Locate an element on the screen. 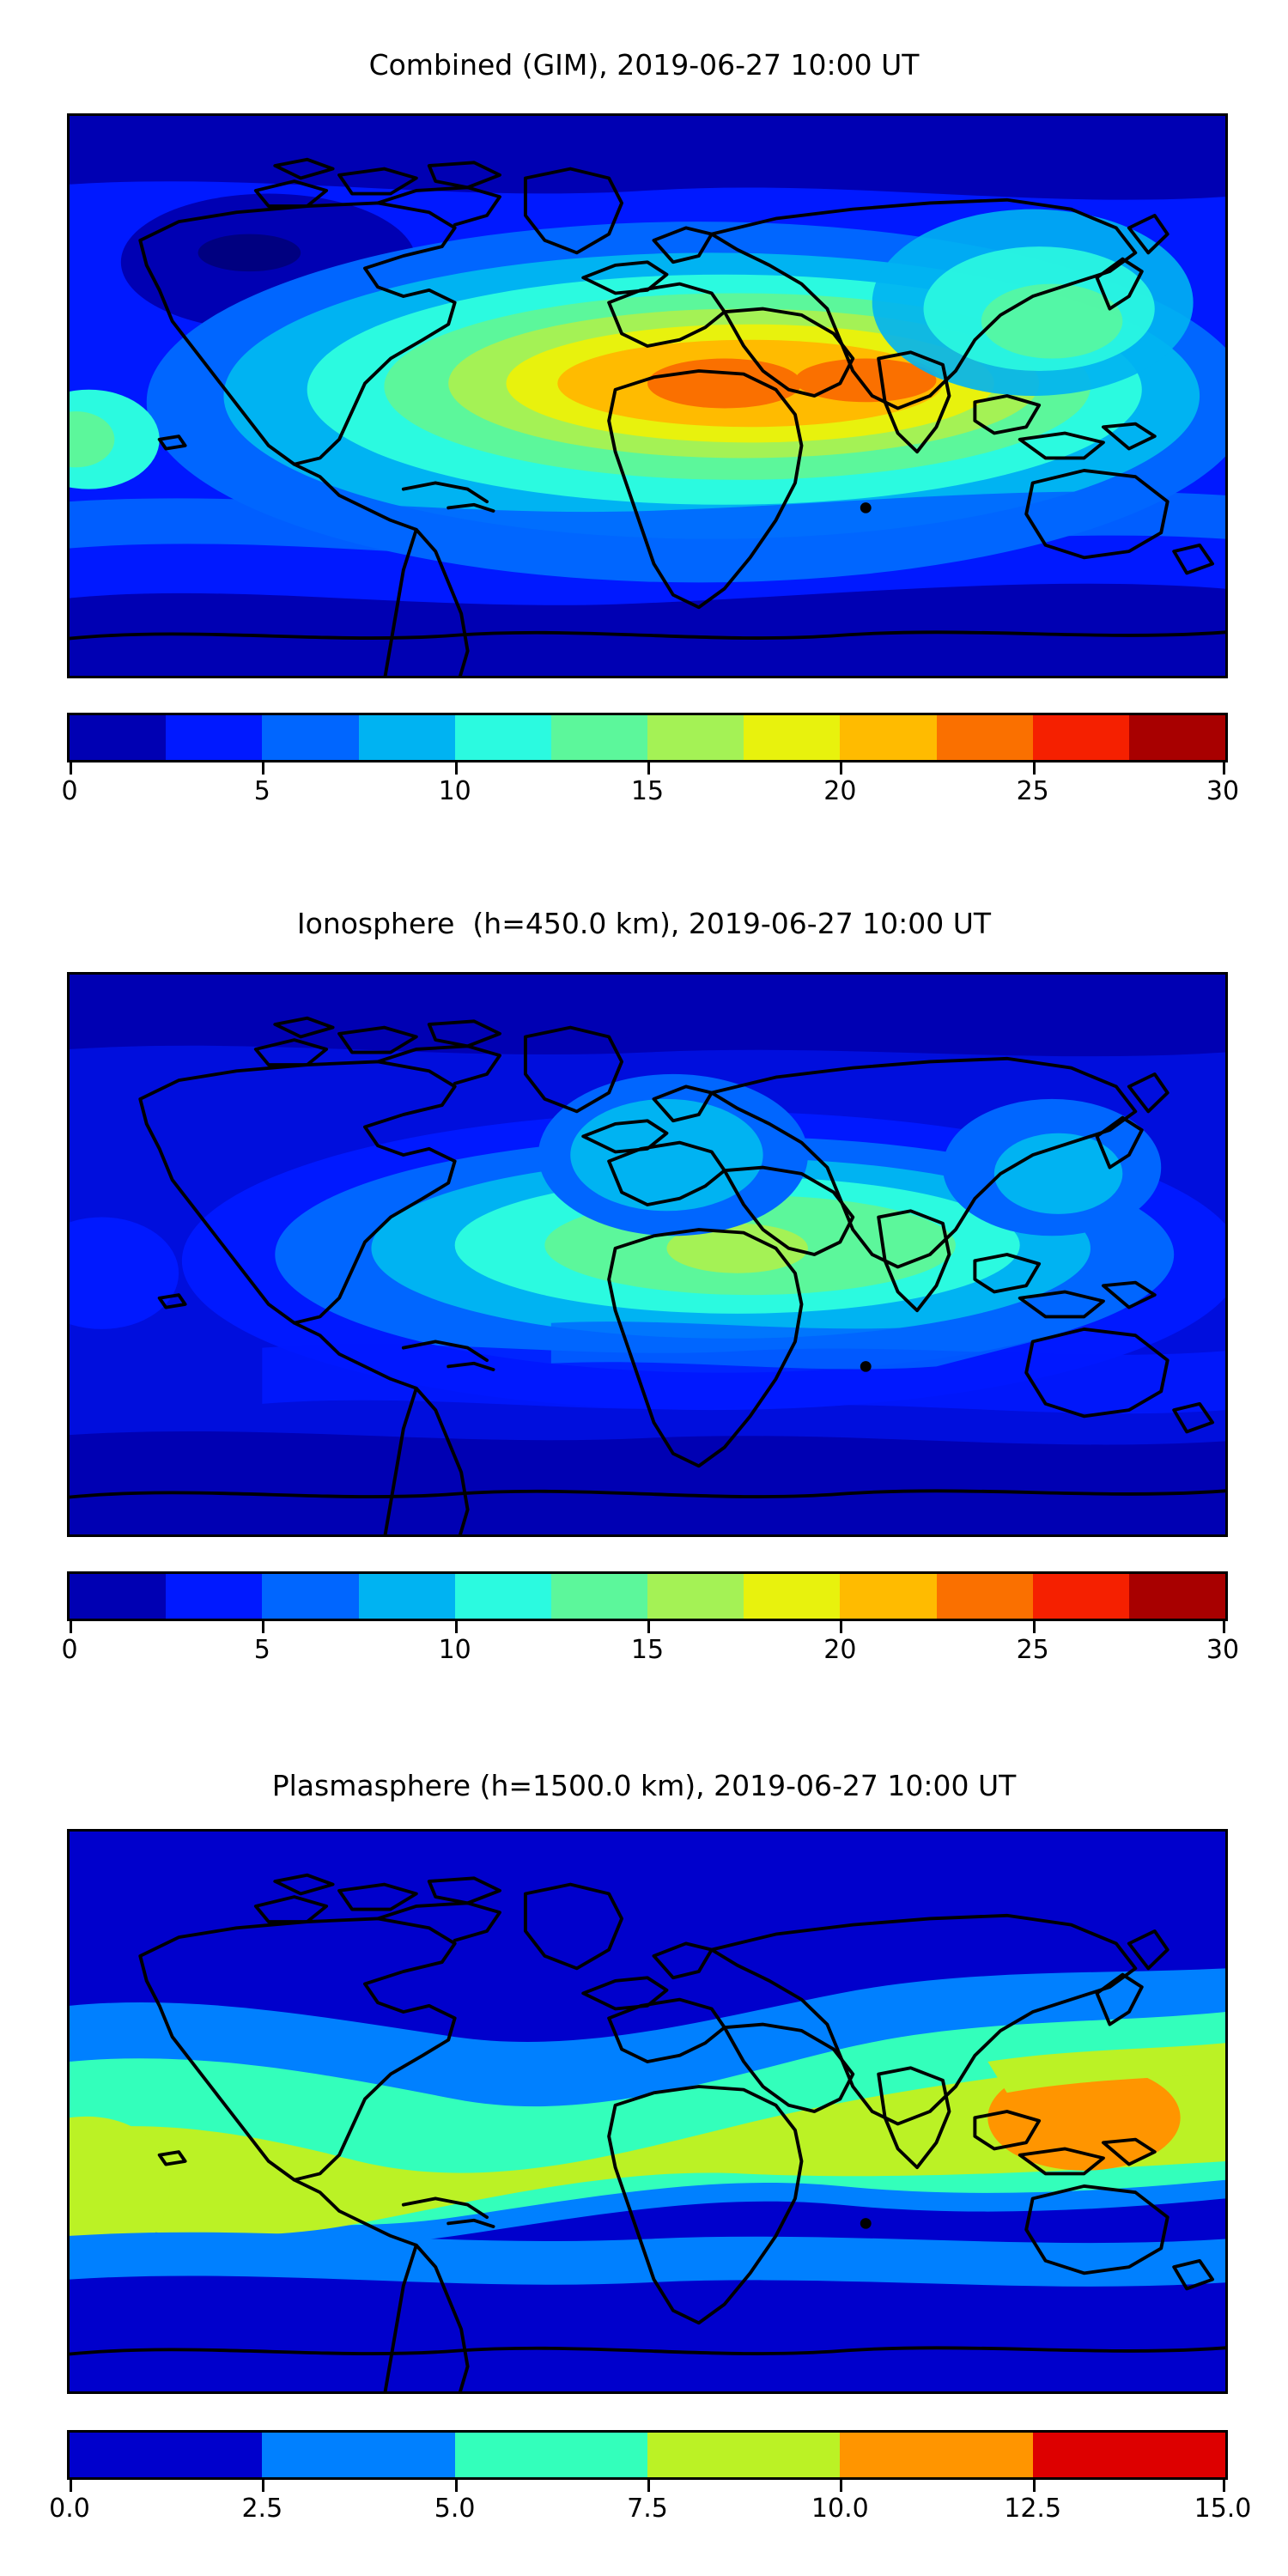 This screenshot has height=2576, width=1288. colorbar-tick-label: 12.5 is located at coordinates (1033, 2509).